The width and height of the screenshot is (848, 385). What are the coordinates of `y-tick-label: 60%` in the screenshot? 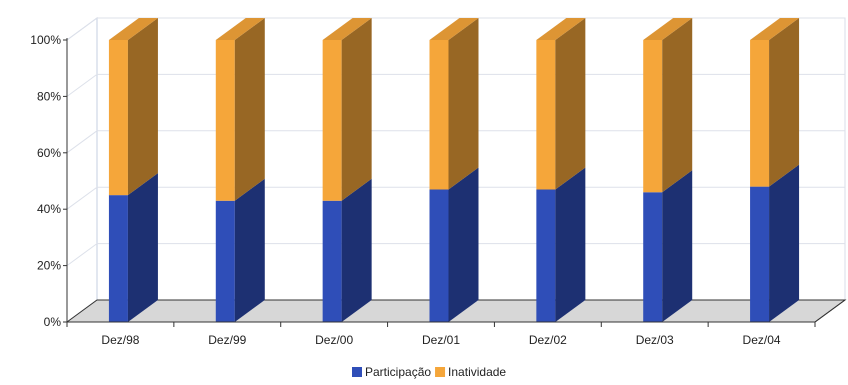 It's located at (49, 153).